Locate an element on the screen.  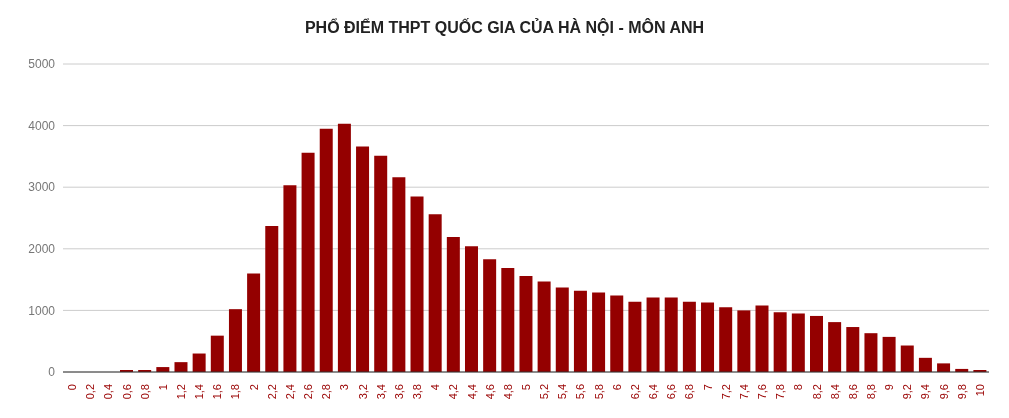
y-tick-label: 5000 is located at coordinates (42, 64).